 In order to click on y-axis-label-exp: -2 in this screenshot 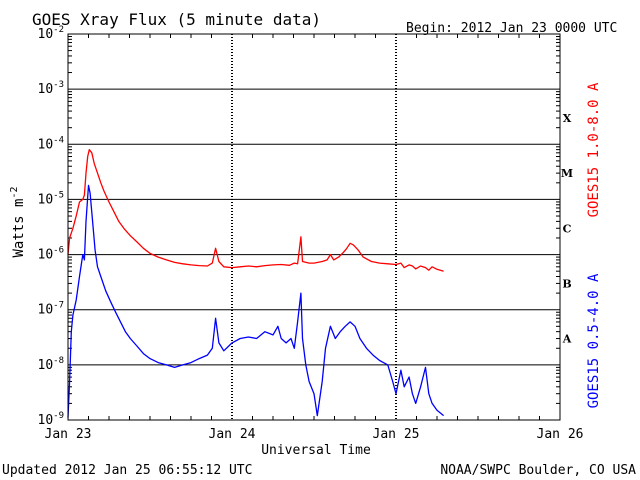, I will do `click(14, 192)`.